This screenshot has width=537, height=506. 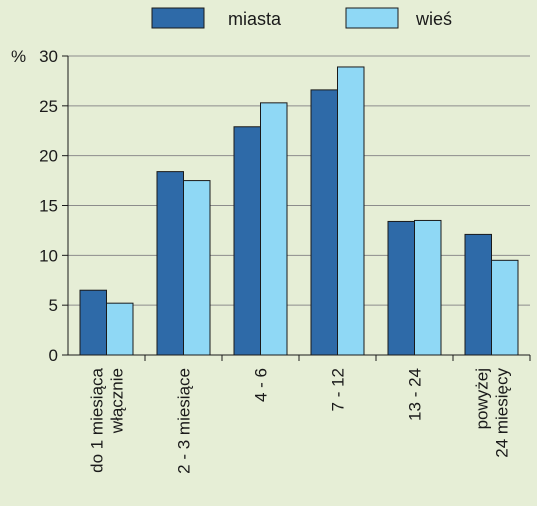 What do you see at coordinates (301, 18) in the screenshot?
I see `legend: miasta wieś` at bounding box center [301, 18].